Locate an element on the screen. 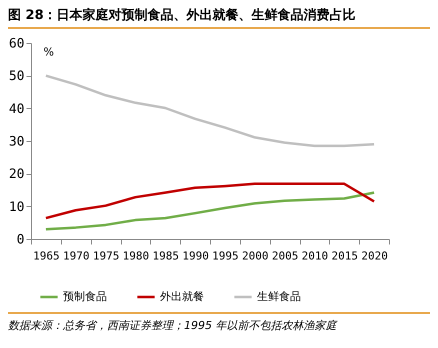  x-tick-label: 2010 is located at coordinates (315, 256).